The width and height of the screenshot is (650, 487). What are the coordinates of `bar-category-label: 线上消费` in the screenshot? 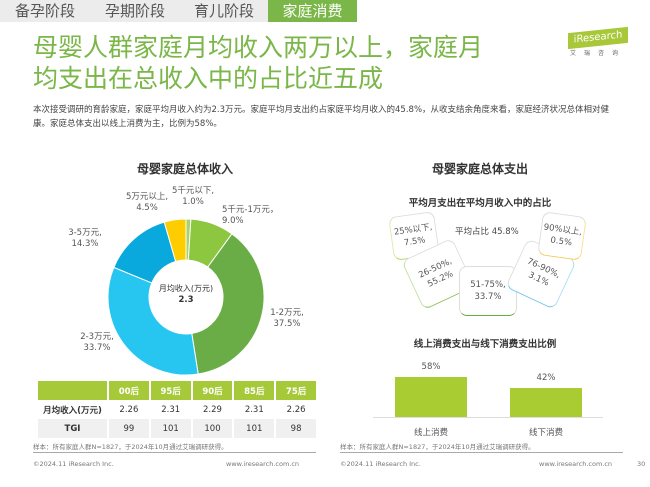 It's located at (430, 433).